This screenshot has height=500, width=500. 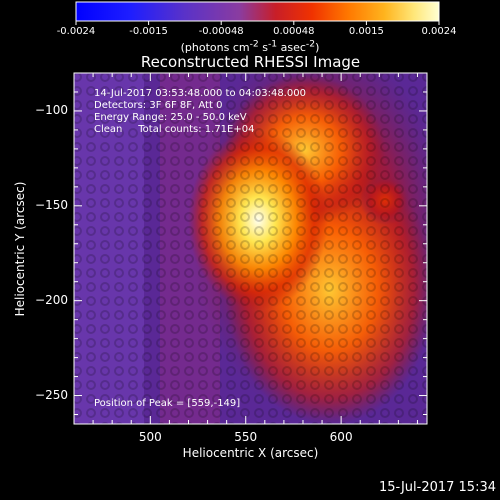 What do you see at coordinates (170, 117) in the screenshot?
I see `annotation-energy: Energy Range: 25.0 - 50.0 keV` at bounding box center [170, 117].